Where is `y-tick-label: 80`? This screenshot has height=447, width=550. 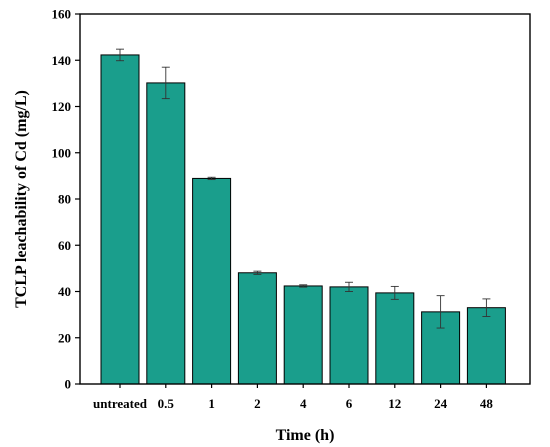
y-tick-label: 80 is located at coordinates (64, 199).